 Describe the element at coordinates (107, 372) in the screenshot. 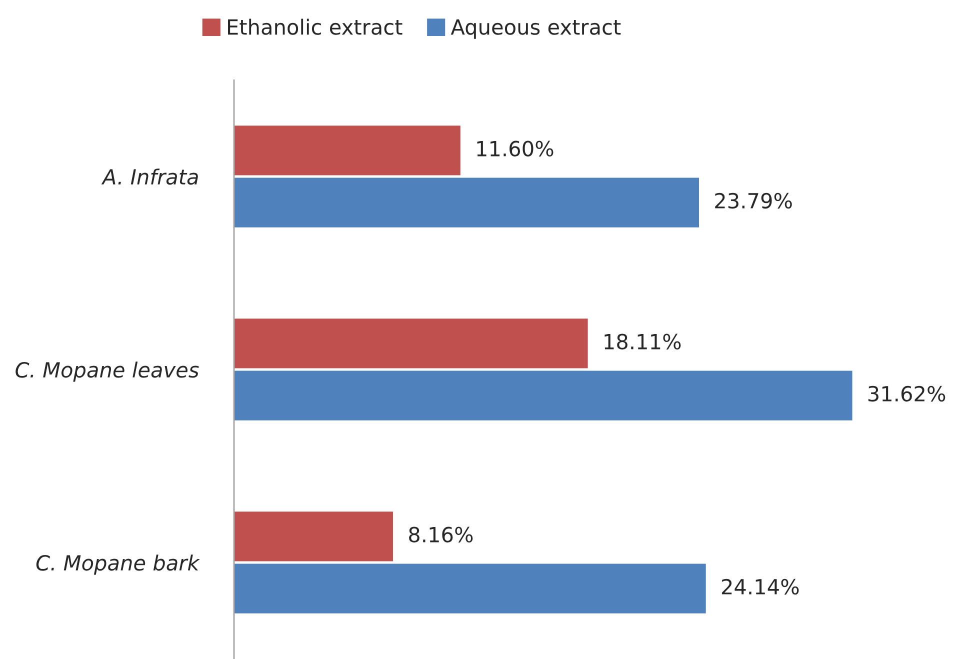

I see `y-tick-label: C. Mopane leaves` at that location.